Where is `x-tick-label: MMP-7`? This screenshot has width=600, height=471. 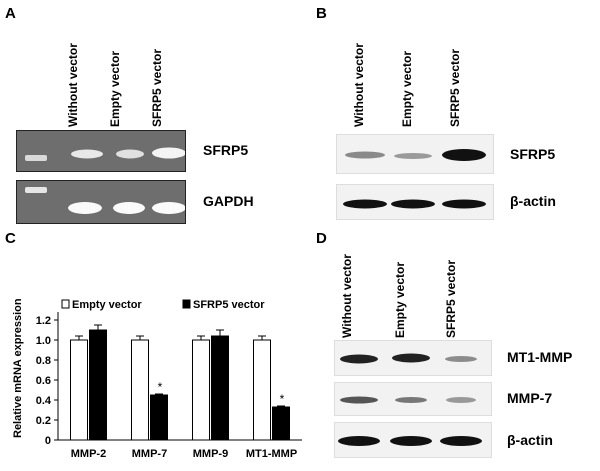 x-tick-label: MMP-7 is located at coordinates (149, 454).